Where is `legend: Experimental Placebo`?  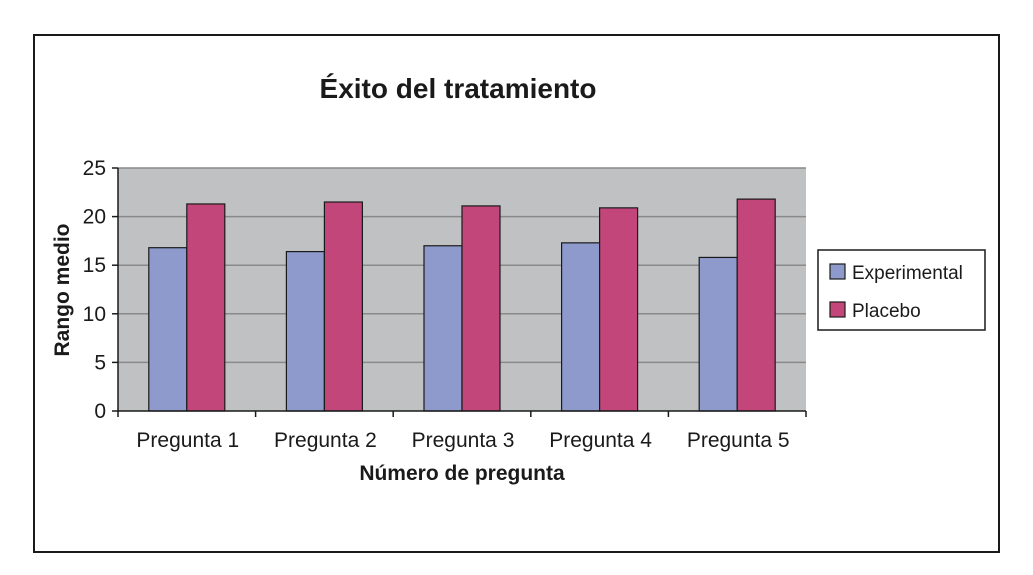
legend: Experimental Placebo is located at coordinates (901, 290).